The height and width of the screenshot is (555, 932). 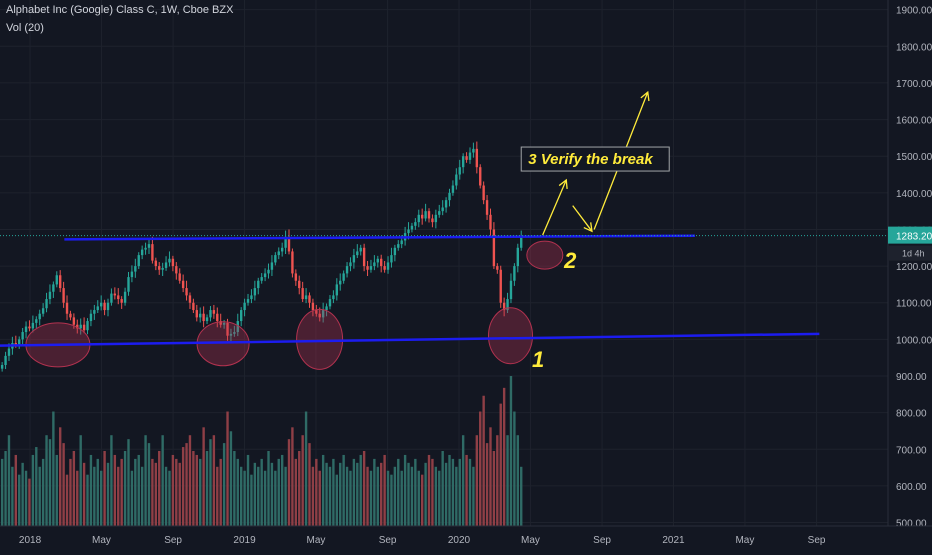 I want to click on price-tick-label: 1000.00, so click(x=914, y=340).